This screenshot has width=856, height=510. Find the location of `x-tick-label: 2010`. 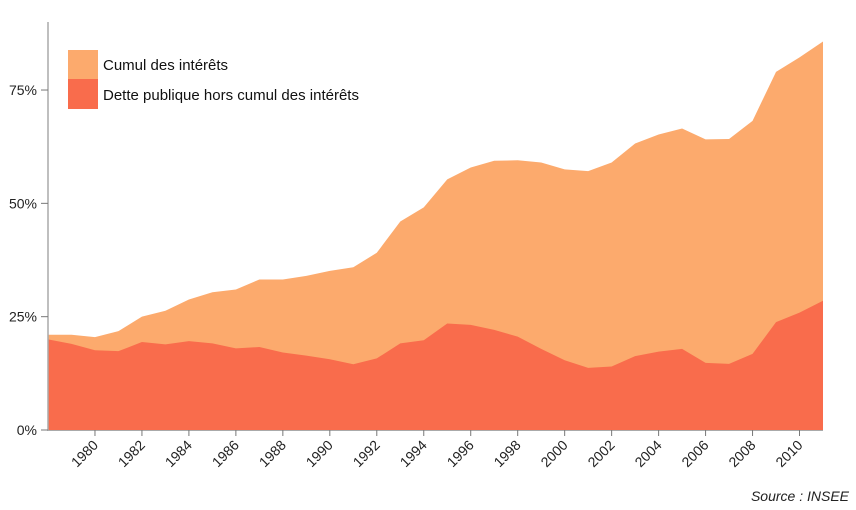

x-tick-label: 2010 is located at coordinates (788, 453).